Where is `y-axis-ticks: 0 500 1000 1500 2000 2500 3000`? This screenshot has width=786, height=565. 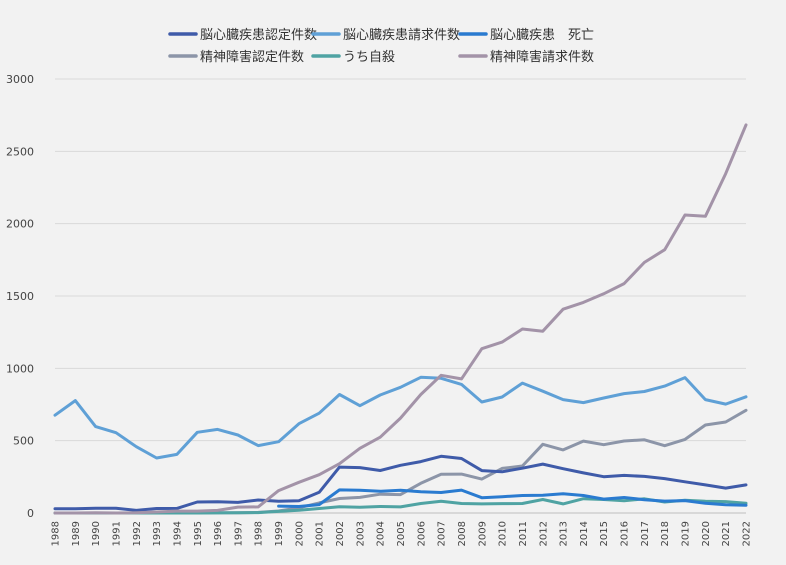
y-axis-ticks: 0 500 1000 1500 2000 2500 3000 is located at coordinates (20, 296).